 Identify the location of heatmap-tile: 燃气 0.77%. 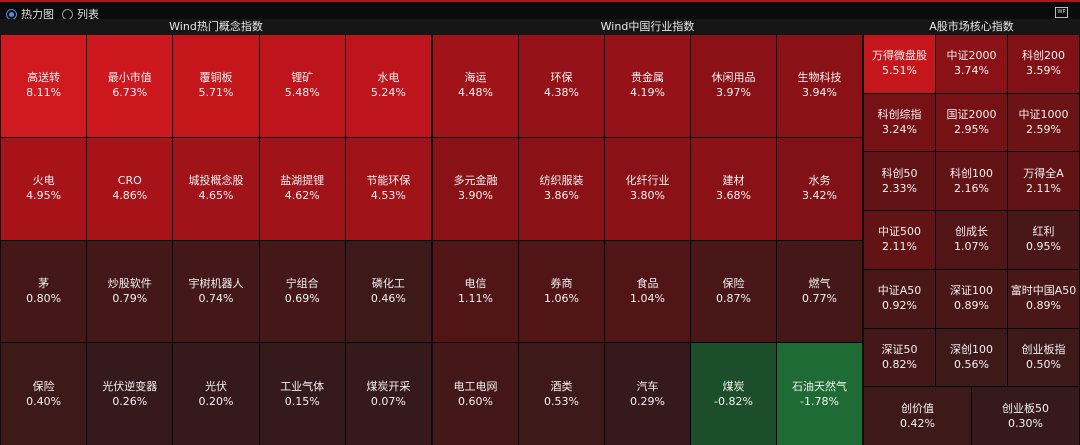
(819, 291).